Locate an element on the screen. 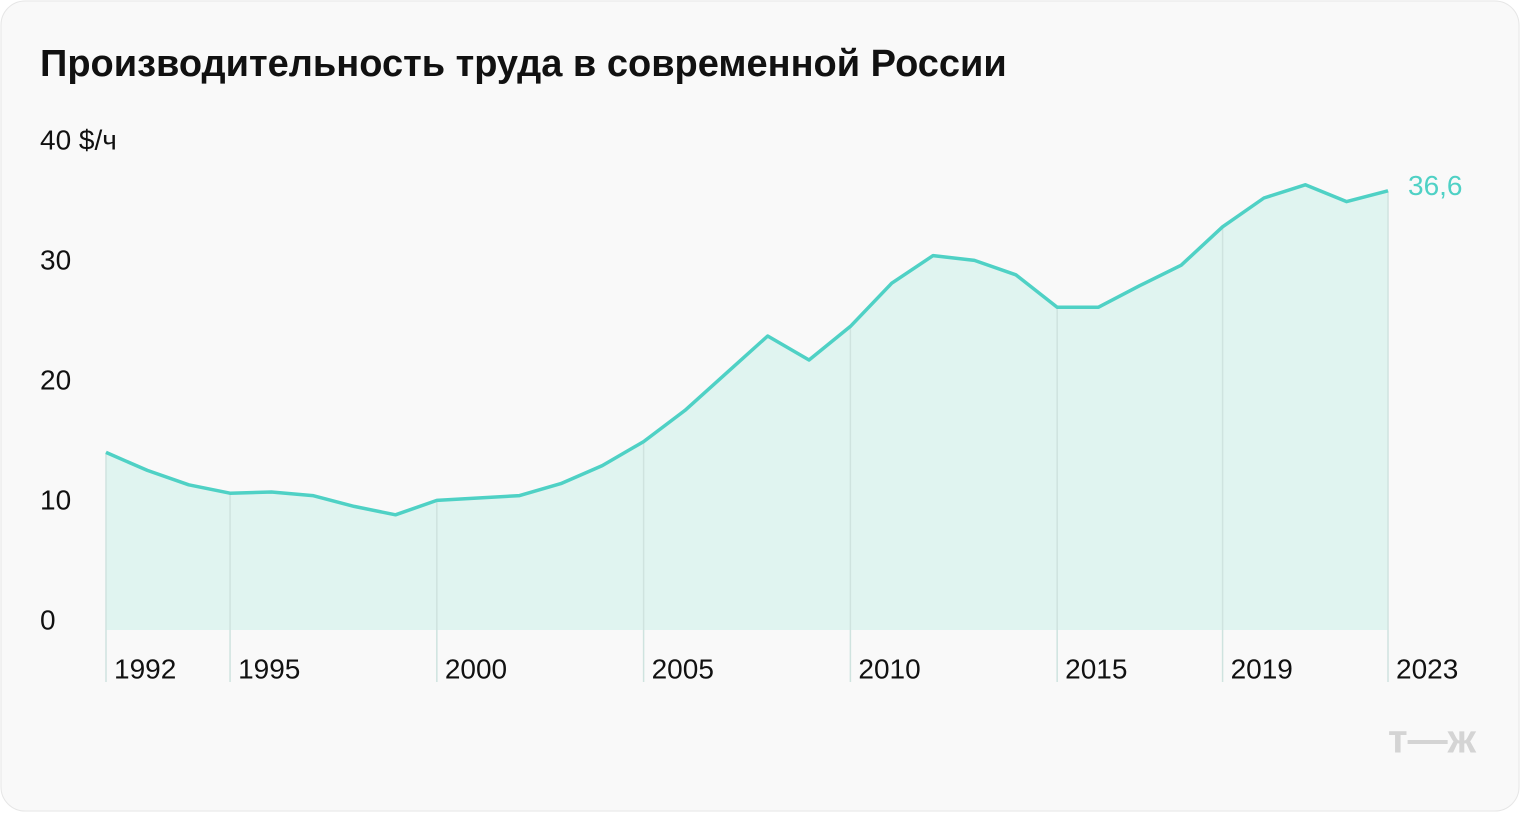 The width and height of the screenshot is (1520, 817). y-tick-label: 40 $/ч is located at coordinates (78, 139).